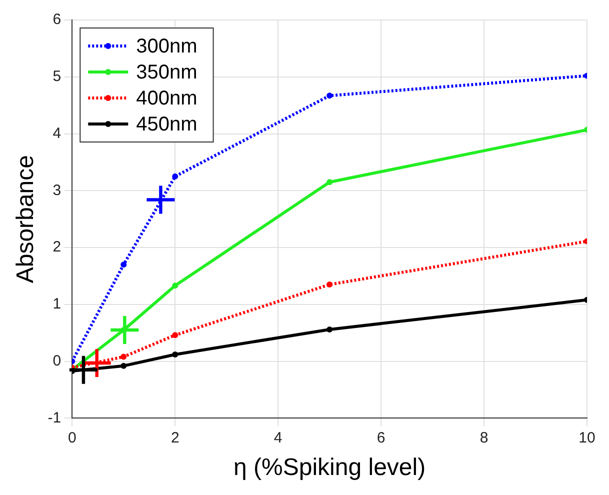 This screenshot has width=609, height=495. What do you see at coordinates (278, 437) in the screenshot?
I see `x-tick-label: 4` at bounding box center [278, 437].